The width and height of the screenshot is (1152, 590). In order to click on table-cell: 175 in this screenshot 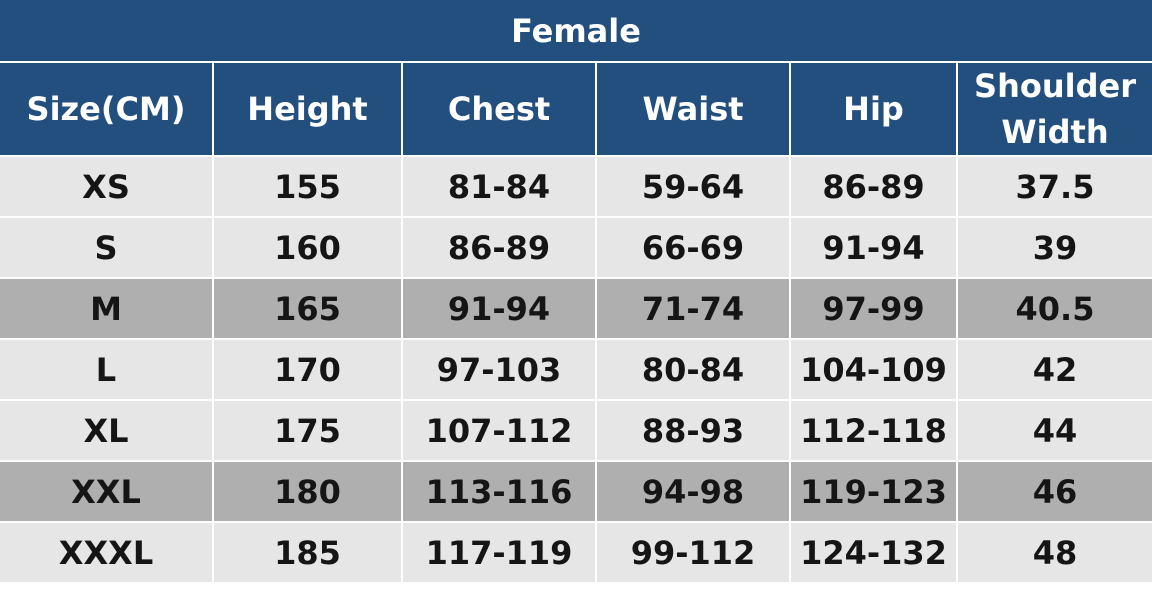, I will do `click(307, 430)`.